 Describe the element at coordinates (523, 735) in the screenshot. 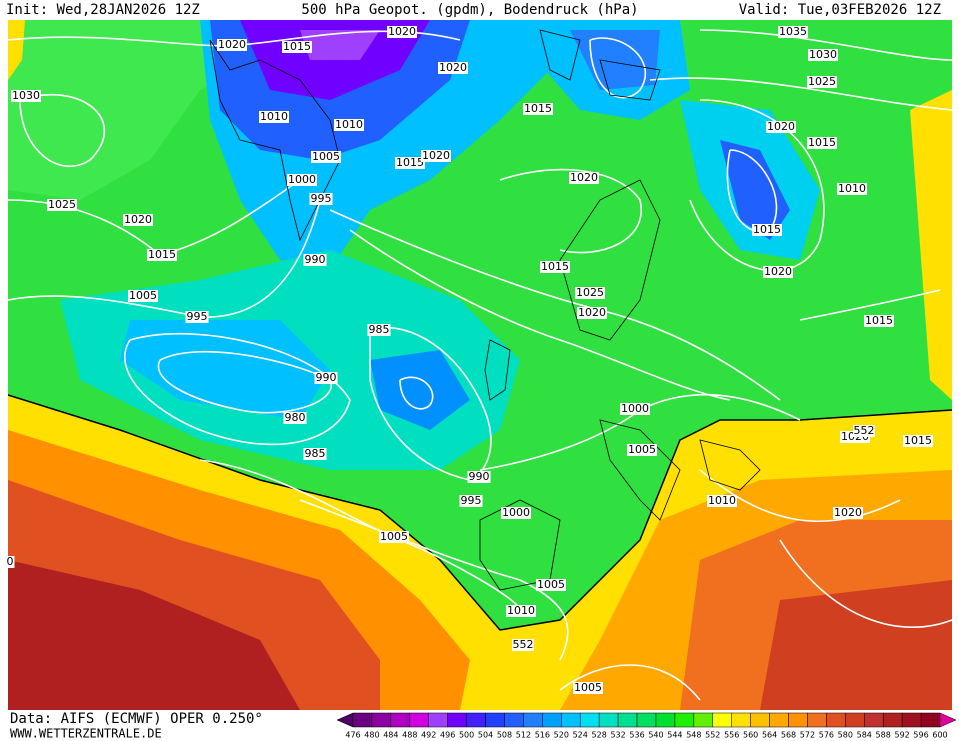

I see `colorbar-tick: 512` at that location.